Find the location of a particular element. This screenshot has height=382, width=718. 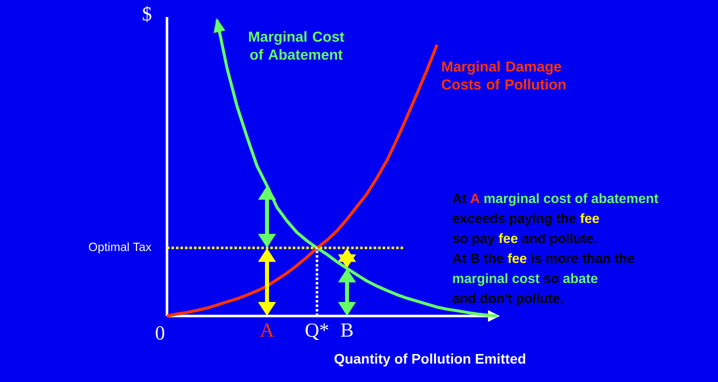

annotation: exceeds paying the is located at coordinates (514, 219).